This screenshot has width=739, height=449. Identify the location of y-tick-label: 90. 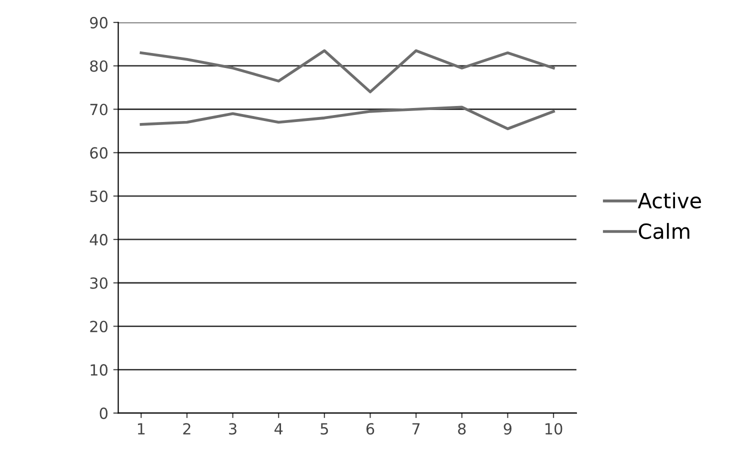
(99, 22).